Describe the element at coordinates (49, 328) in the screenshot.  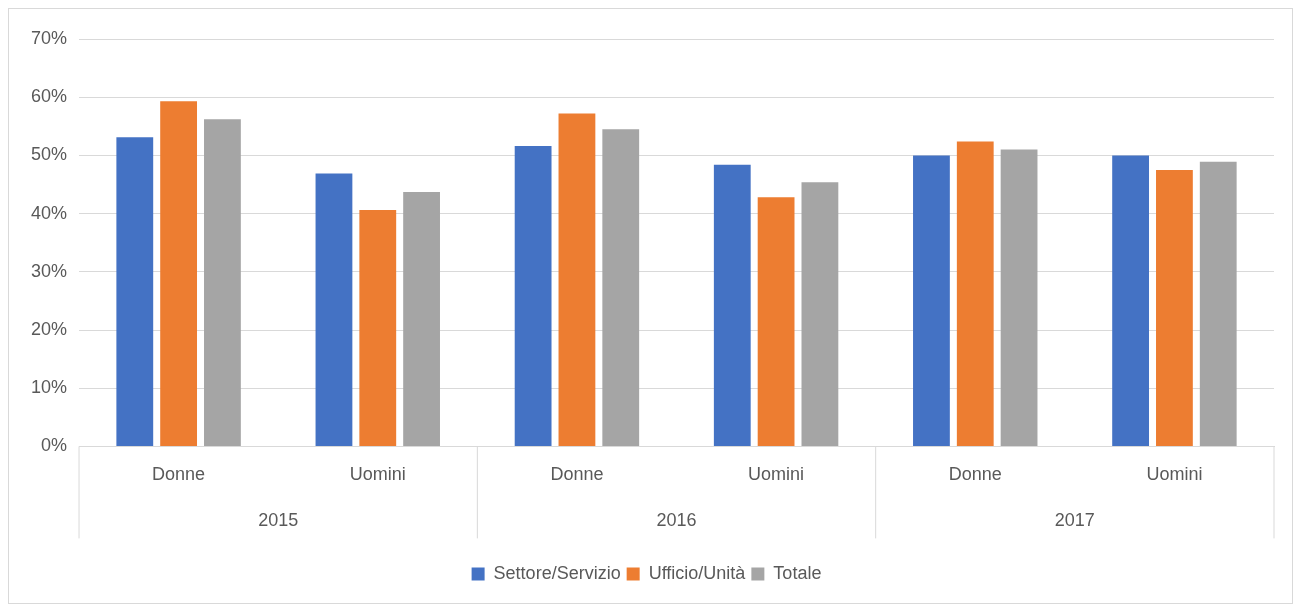
I see `y-tick-label: 20%` at that location.